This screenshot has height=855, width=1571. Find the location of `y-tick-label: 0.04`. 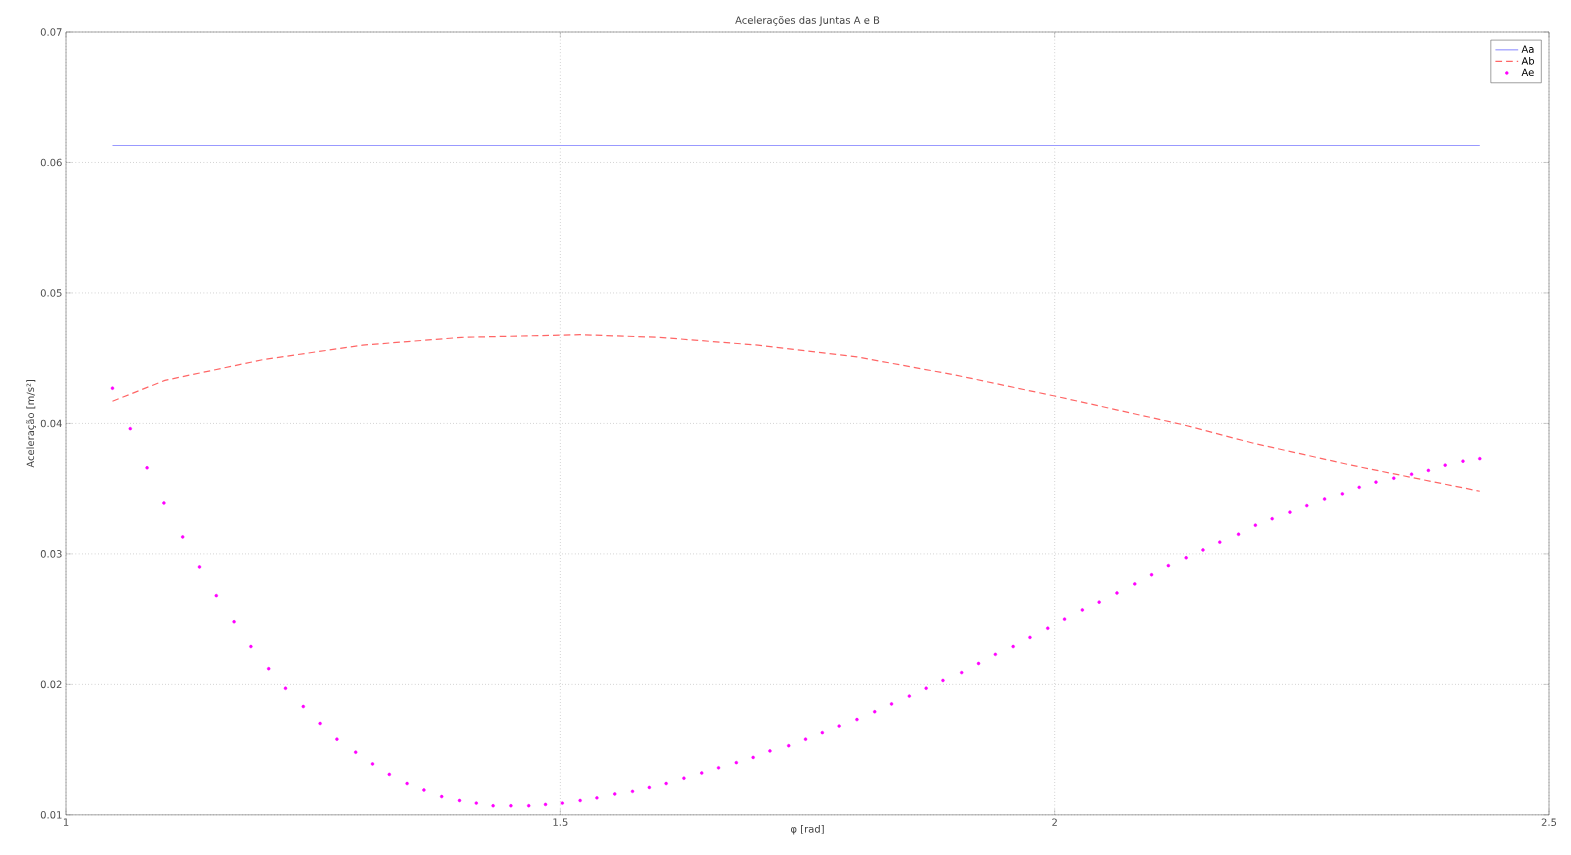

y-tick-label: 0.04 is located at coordinates (51, 423).